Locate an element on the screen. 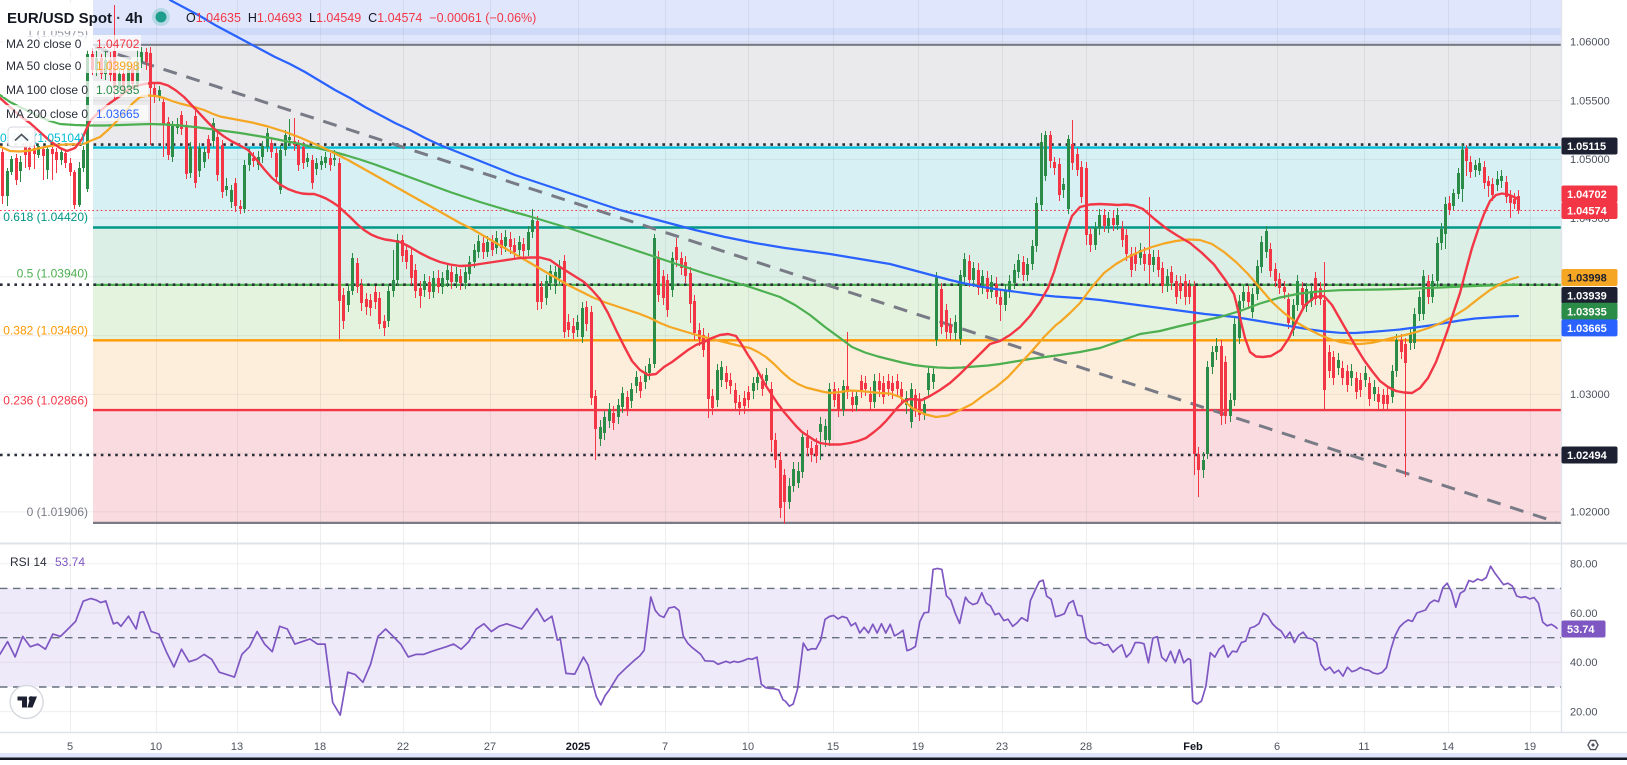  svg-text: 15 is located at coordinates (833, 747).